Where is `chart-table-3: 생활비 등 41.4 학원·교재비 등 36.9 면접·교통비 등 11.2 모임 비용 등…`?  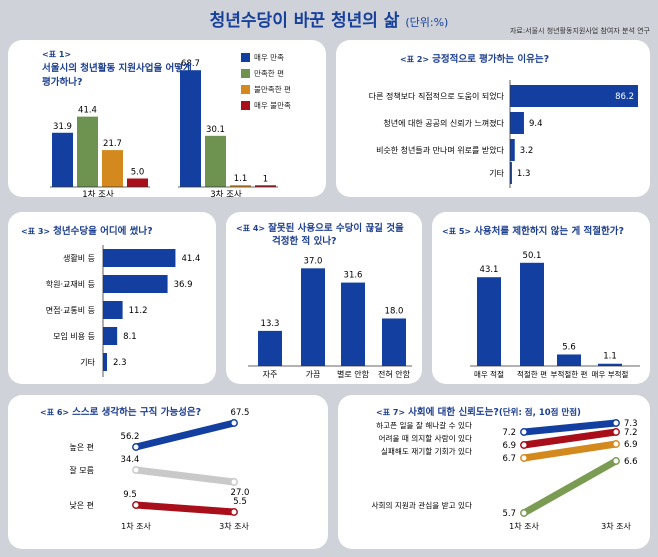 chart-table-3: 생활비 등 41.4 학원·교재비 등 36.9 면접·교통비 등 11.2 모임 비용 등… is located at coordinates (123, 311).